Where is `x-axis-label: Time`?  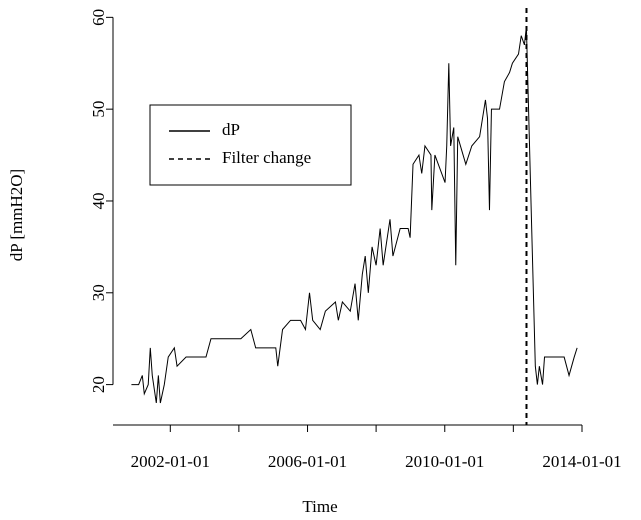
x-axis-label: Time is located at coordinates (319, 506).